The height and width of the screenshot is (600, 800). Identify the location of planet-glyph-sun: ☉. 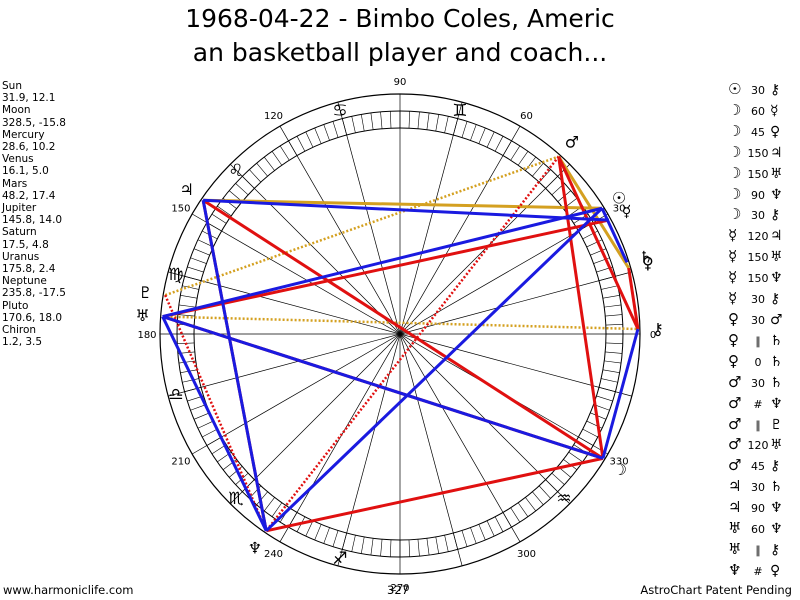
(619, 198).